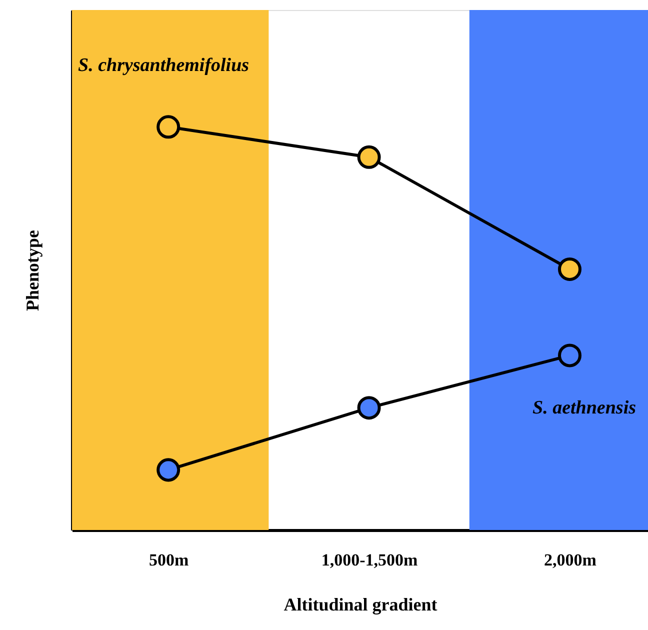 Image resolution: width=648 pixels, height=630 pixels. I want to click on x-tick-label: 500m, so click(169, 560).